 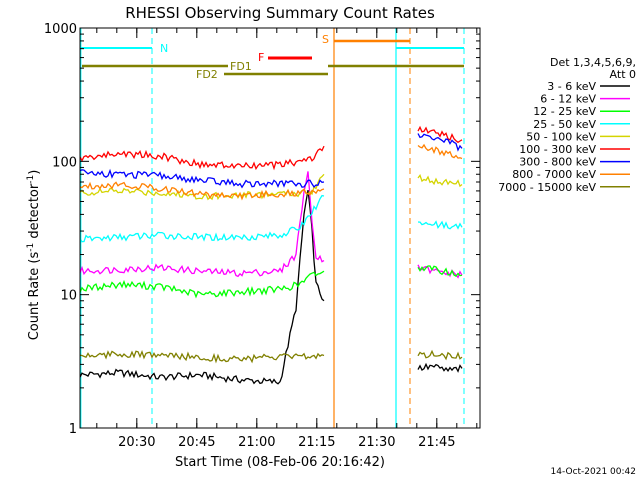 What do you see at coordinates (564, 124) in the screenshot?
I see `legend-entry-label: 25 - 50 keV` at bounding box center [564, 124].